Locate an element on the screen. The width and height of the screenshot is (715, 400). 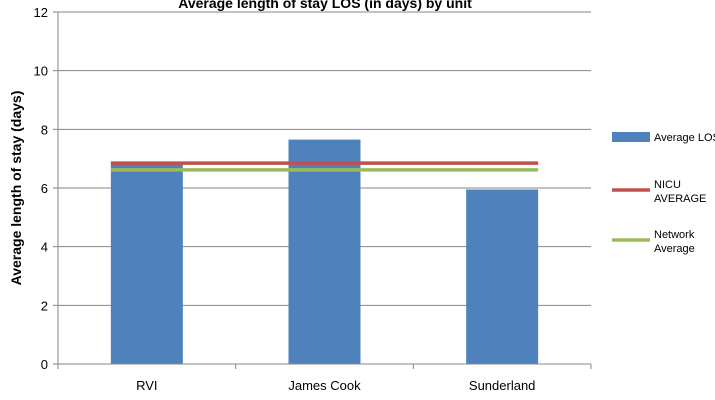
reference-lines is located at coordinates (324, 166).